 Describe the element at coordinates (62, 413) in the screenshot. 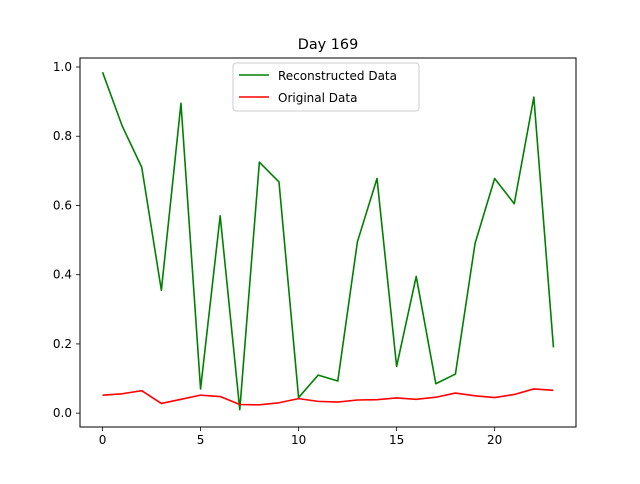

I see `y-tick-label: 0.0` at that location.